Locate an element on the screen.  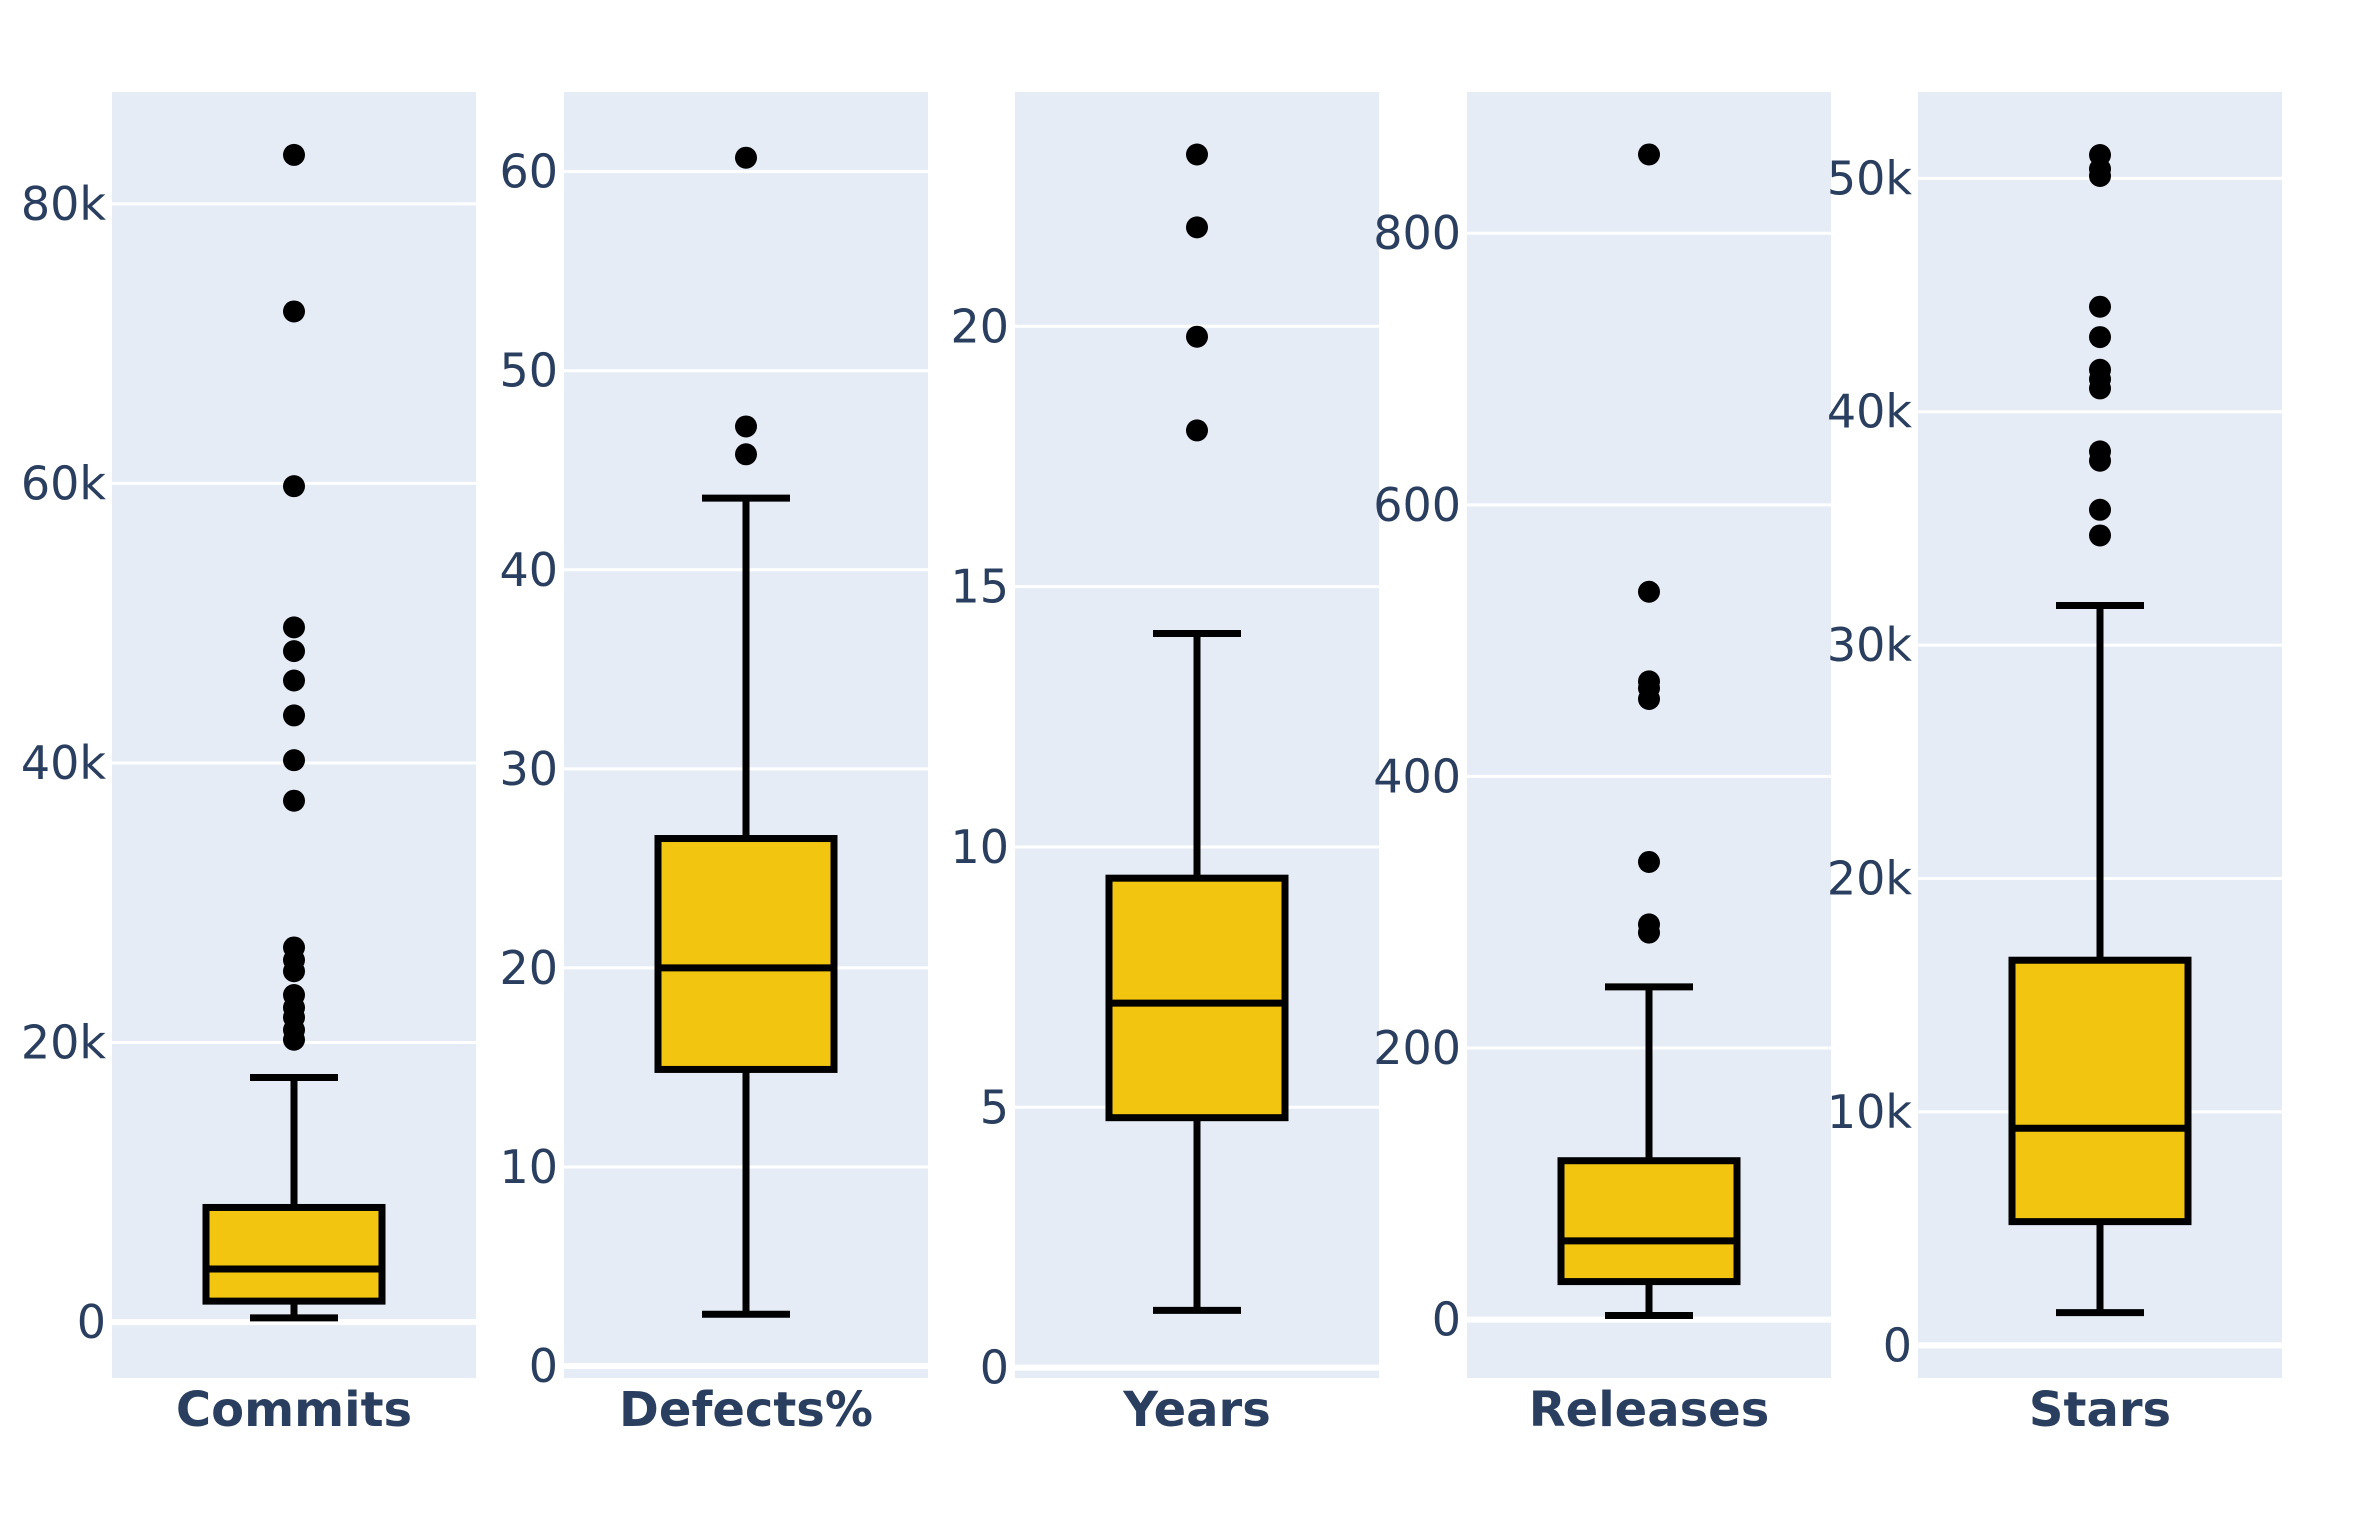
y-tick-label-stars: 10k is located at coordinates (1870, 1112).